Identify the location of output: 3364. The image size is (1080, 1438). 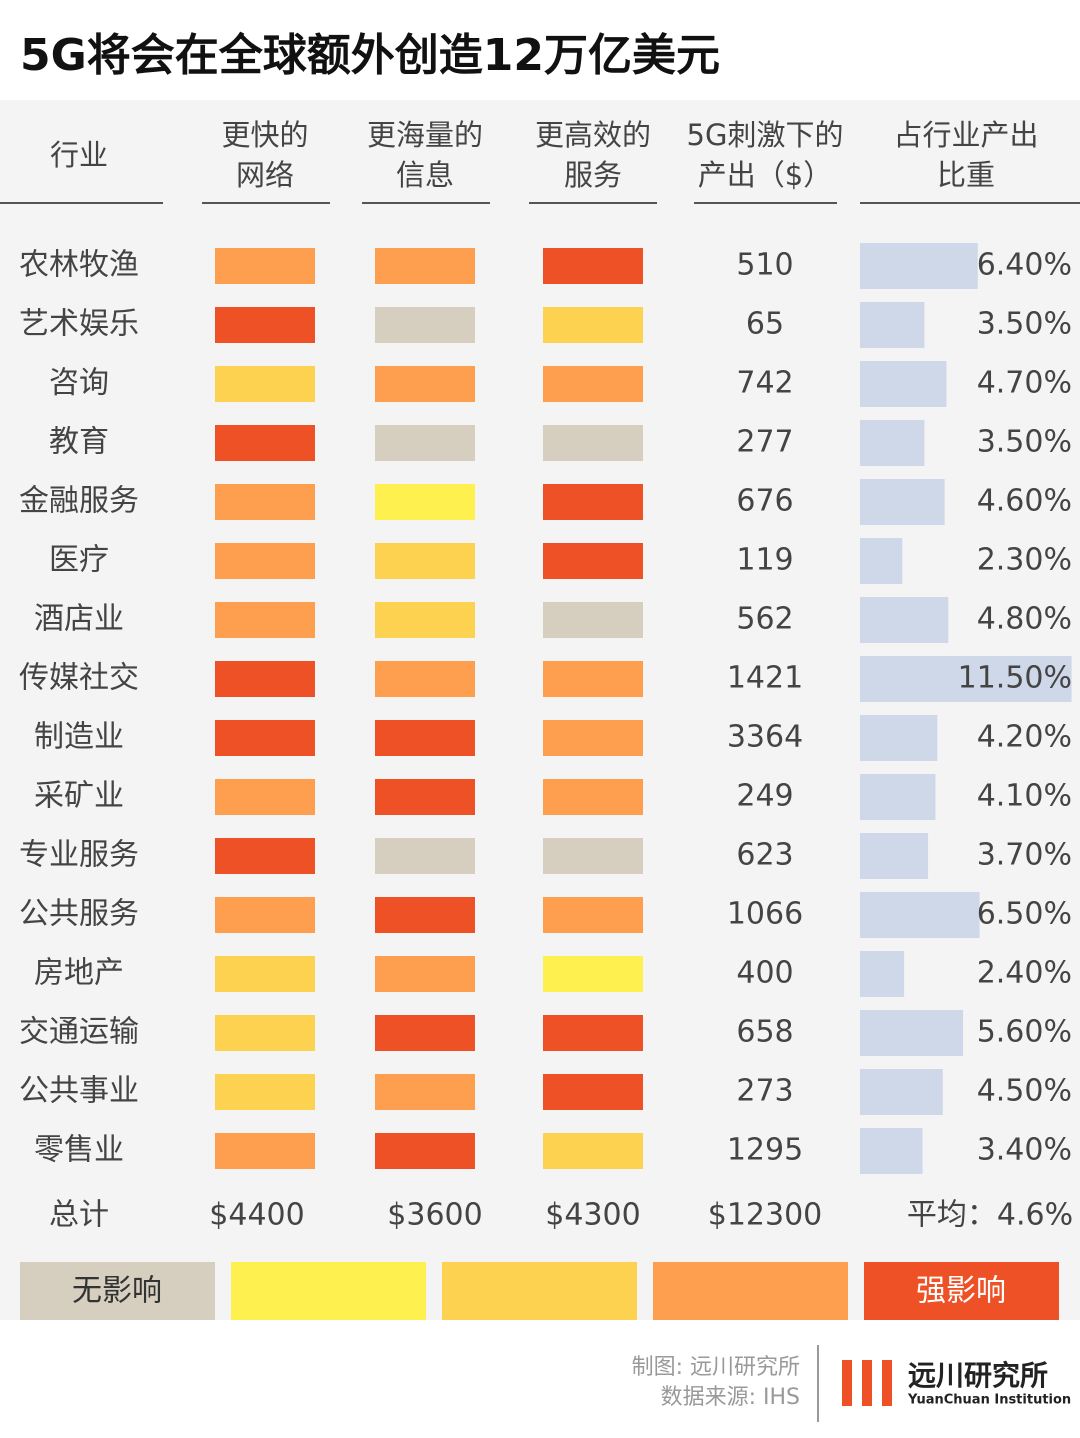
(765, 737).